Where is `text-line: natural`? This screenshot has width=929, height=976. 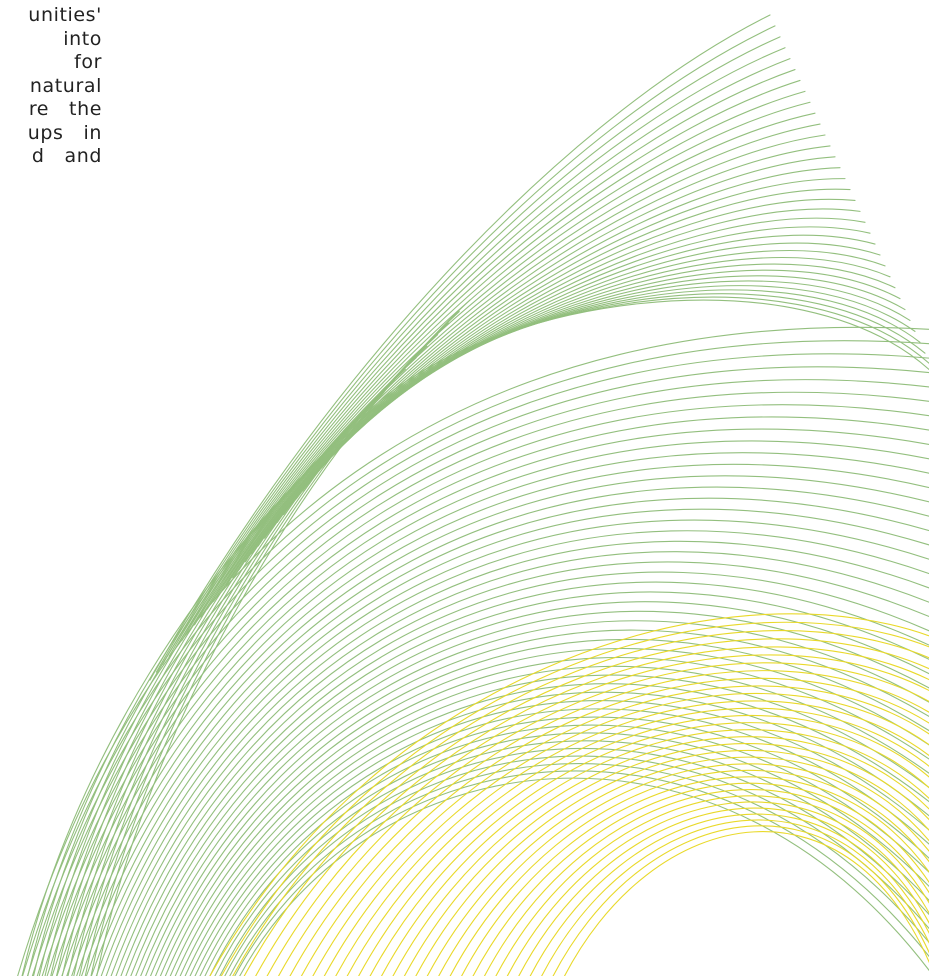 text-line: natural is located at coordinates (65, 85).